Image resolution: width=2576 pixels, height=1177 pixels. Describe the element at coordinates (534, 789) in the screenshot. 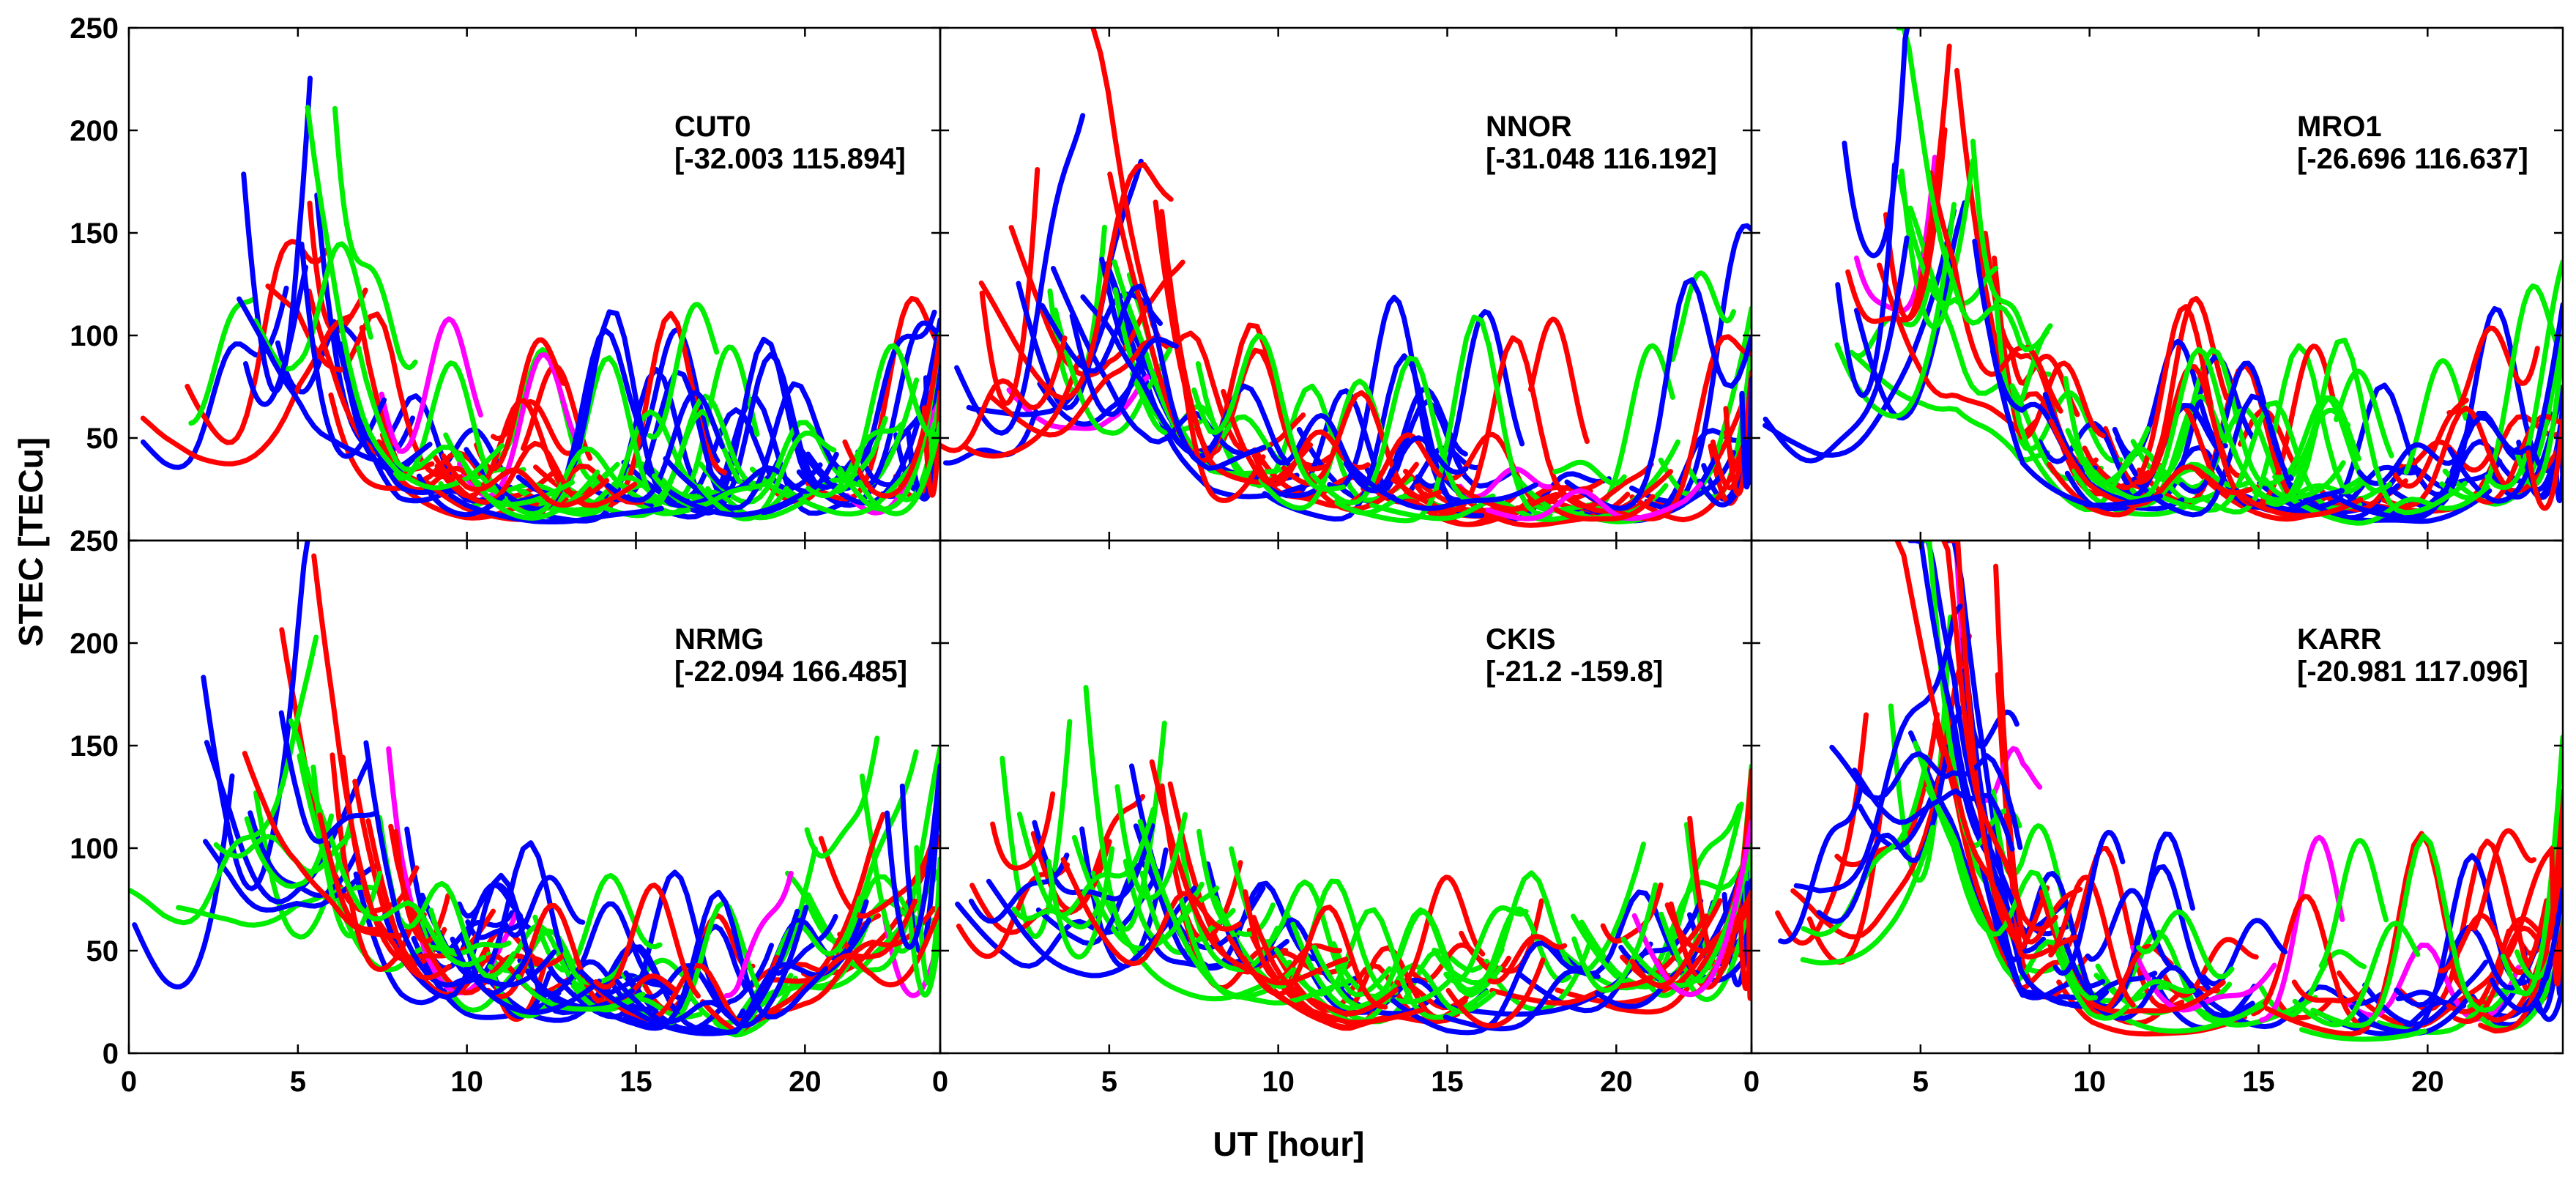

I see `panel-nrmg` at that location.